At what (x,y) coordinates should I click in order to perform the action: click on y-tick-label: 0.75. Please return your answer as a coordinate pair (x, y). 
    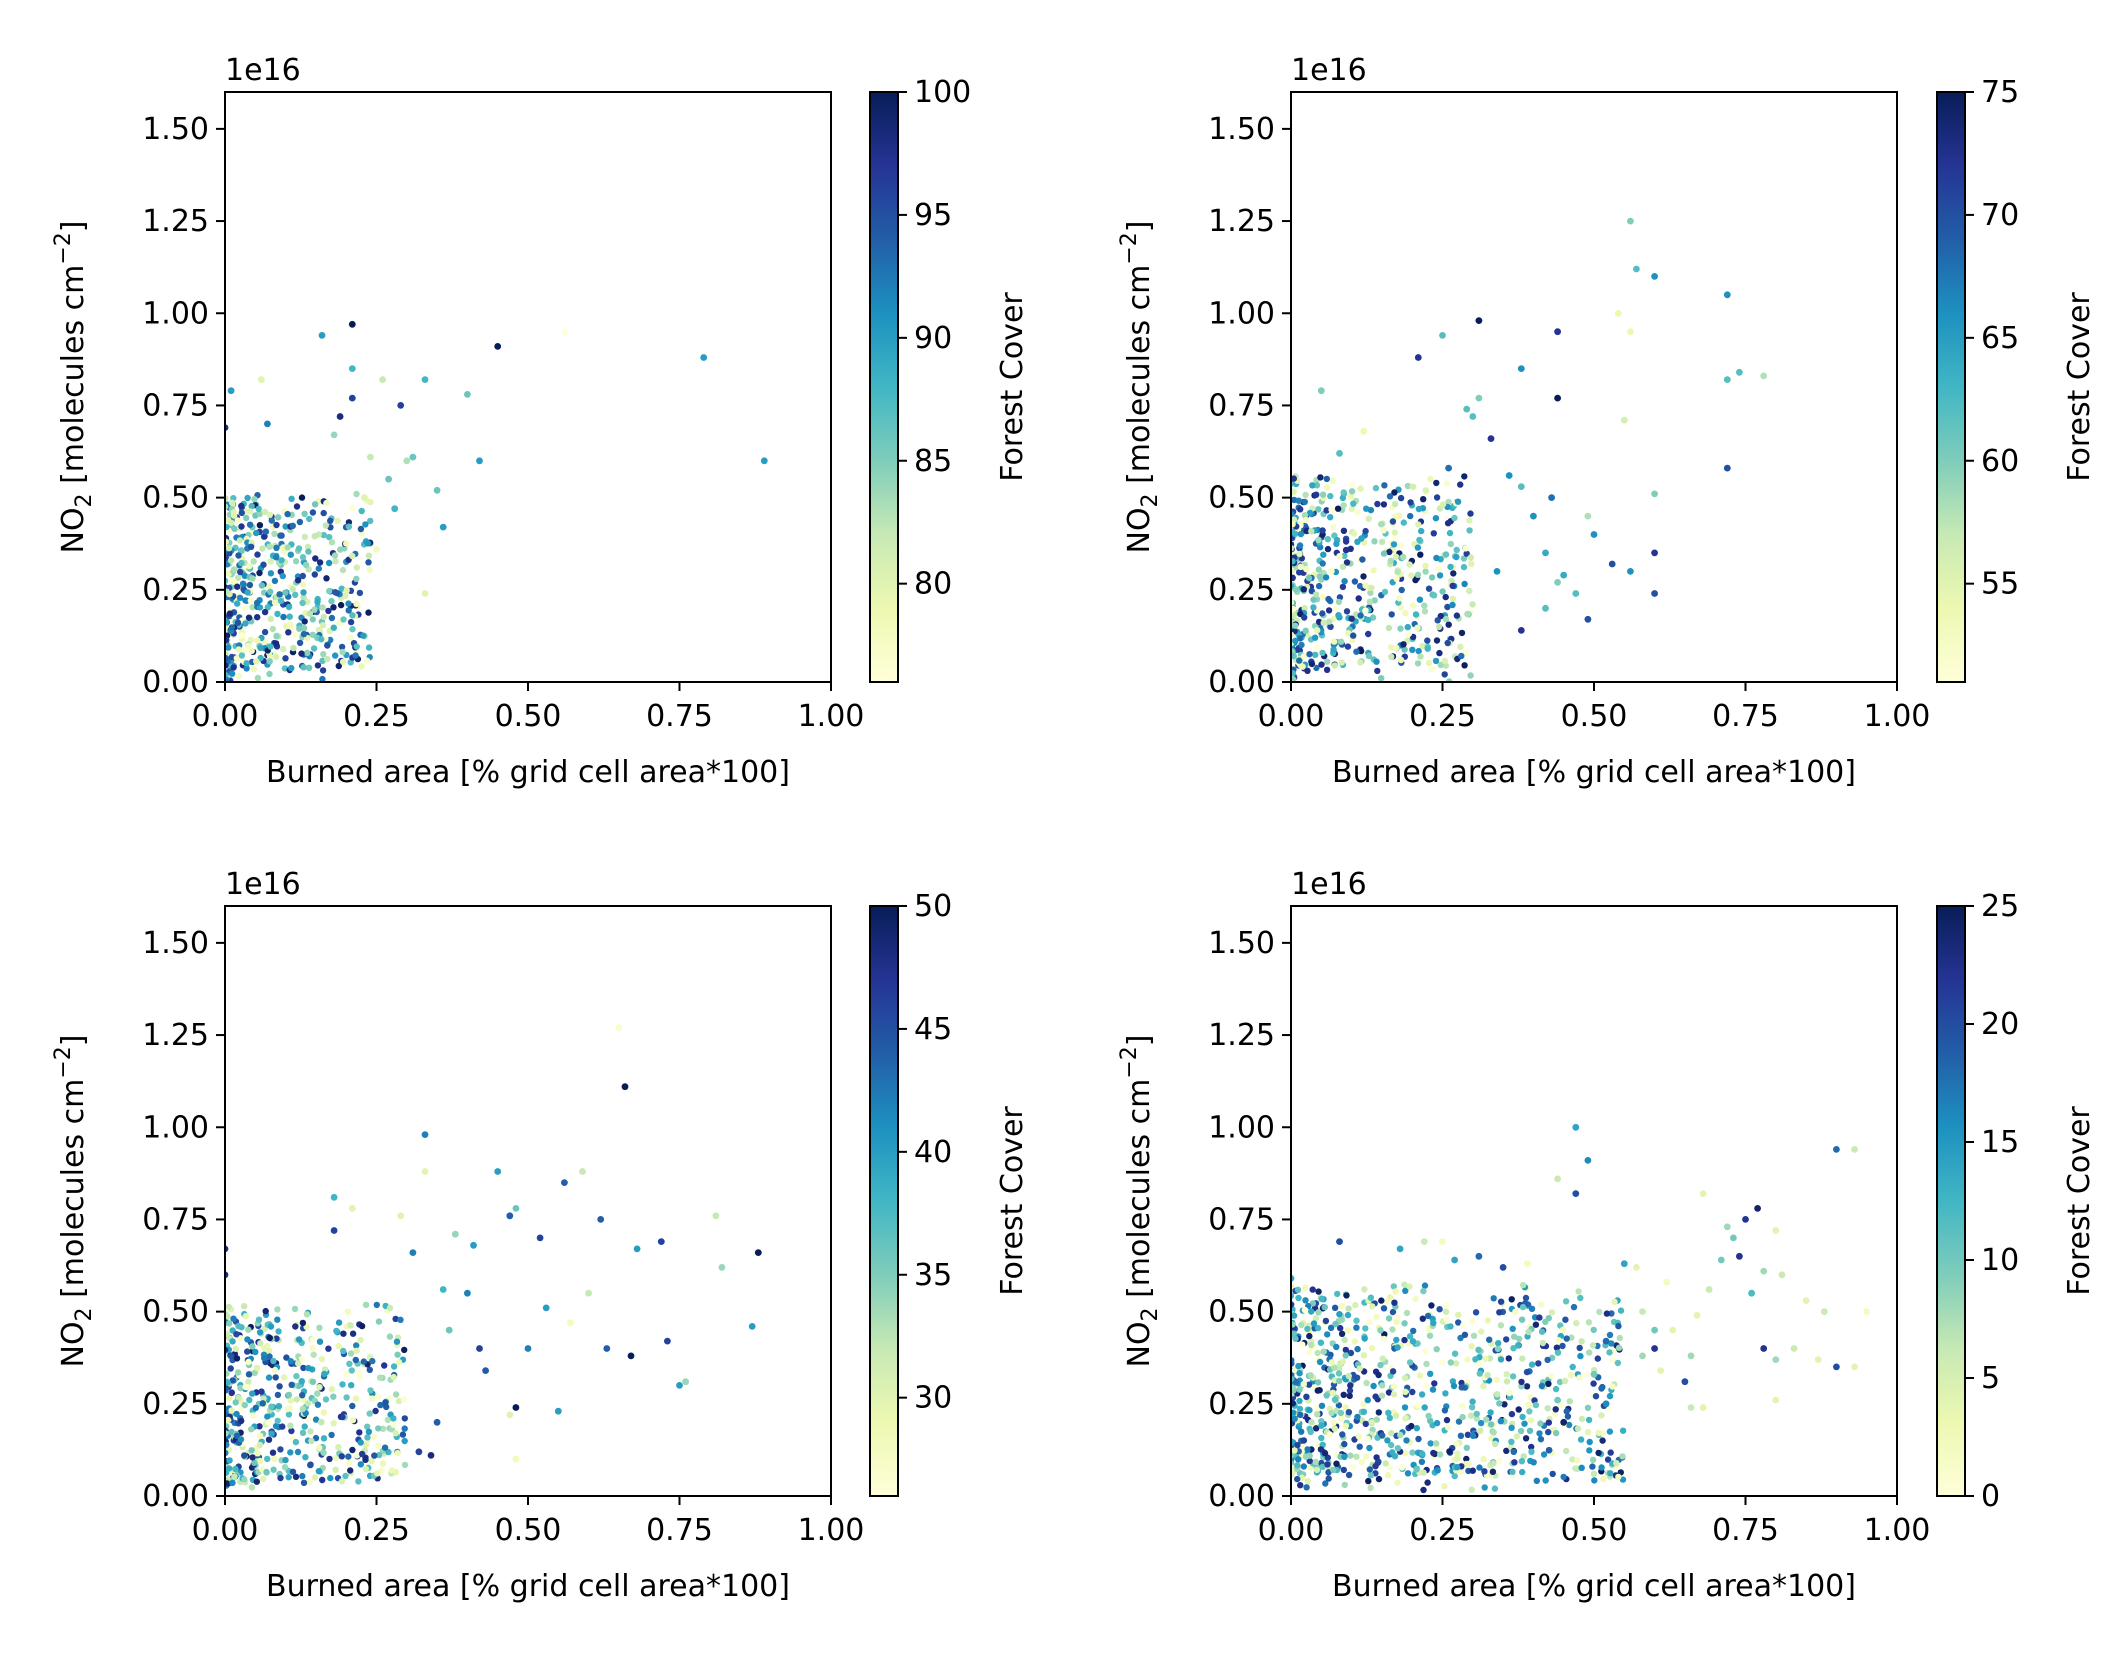
    Looking at the image, I should click on (175, 405).